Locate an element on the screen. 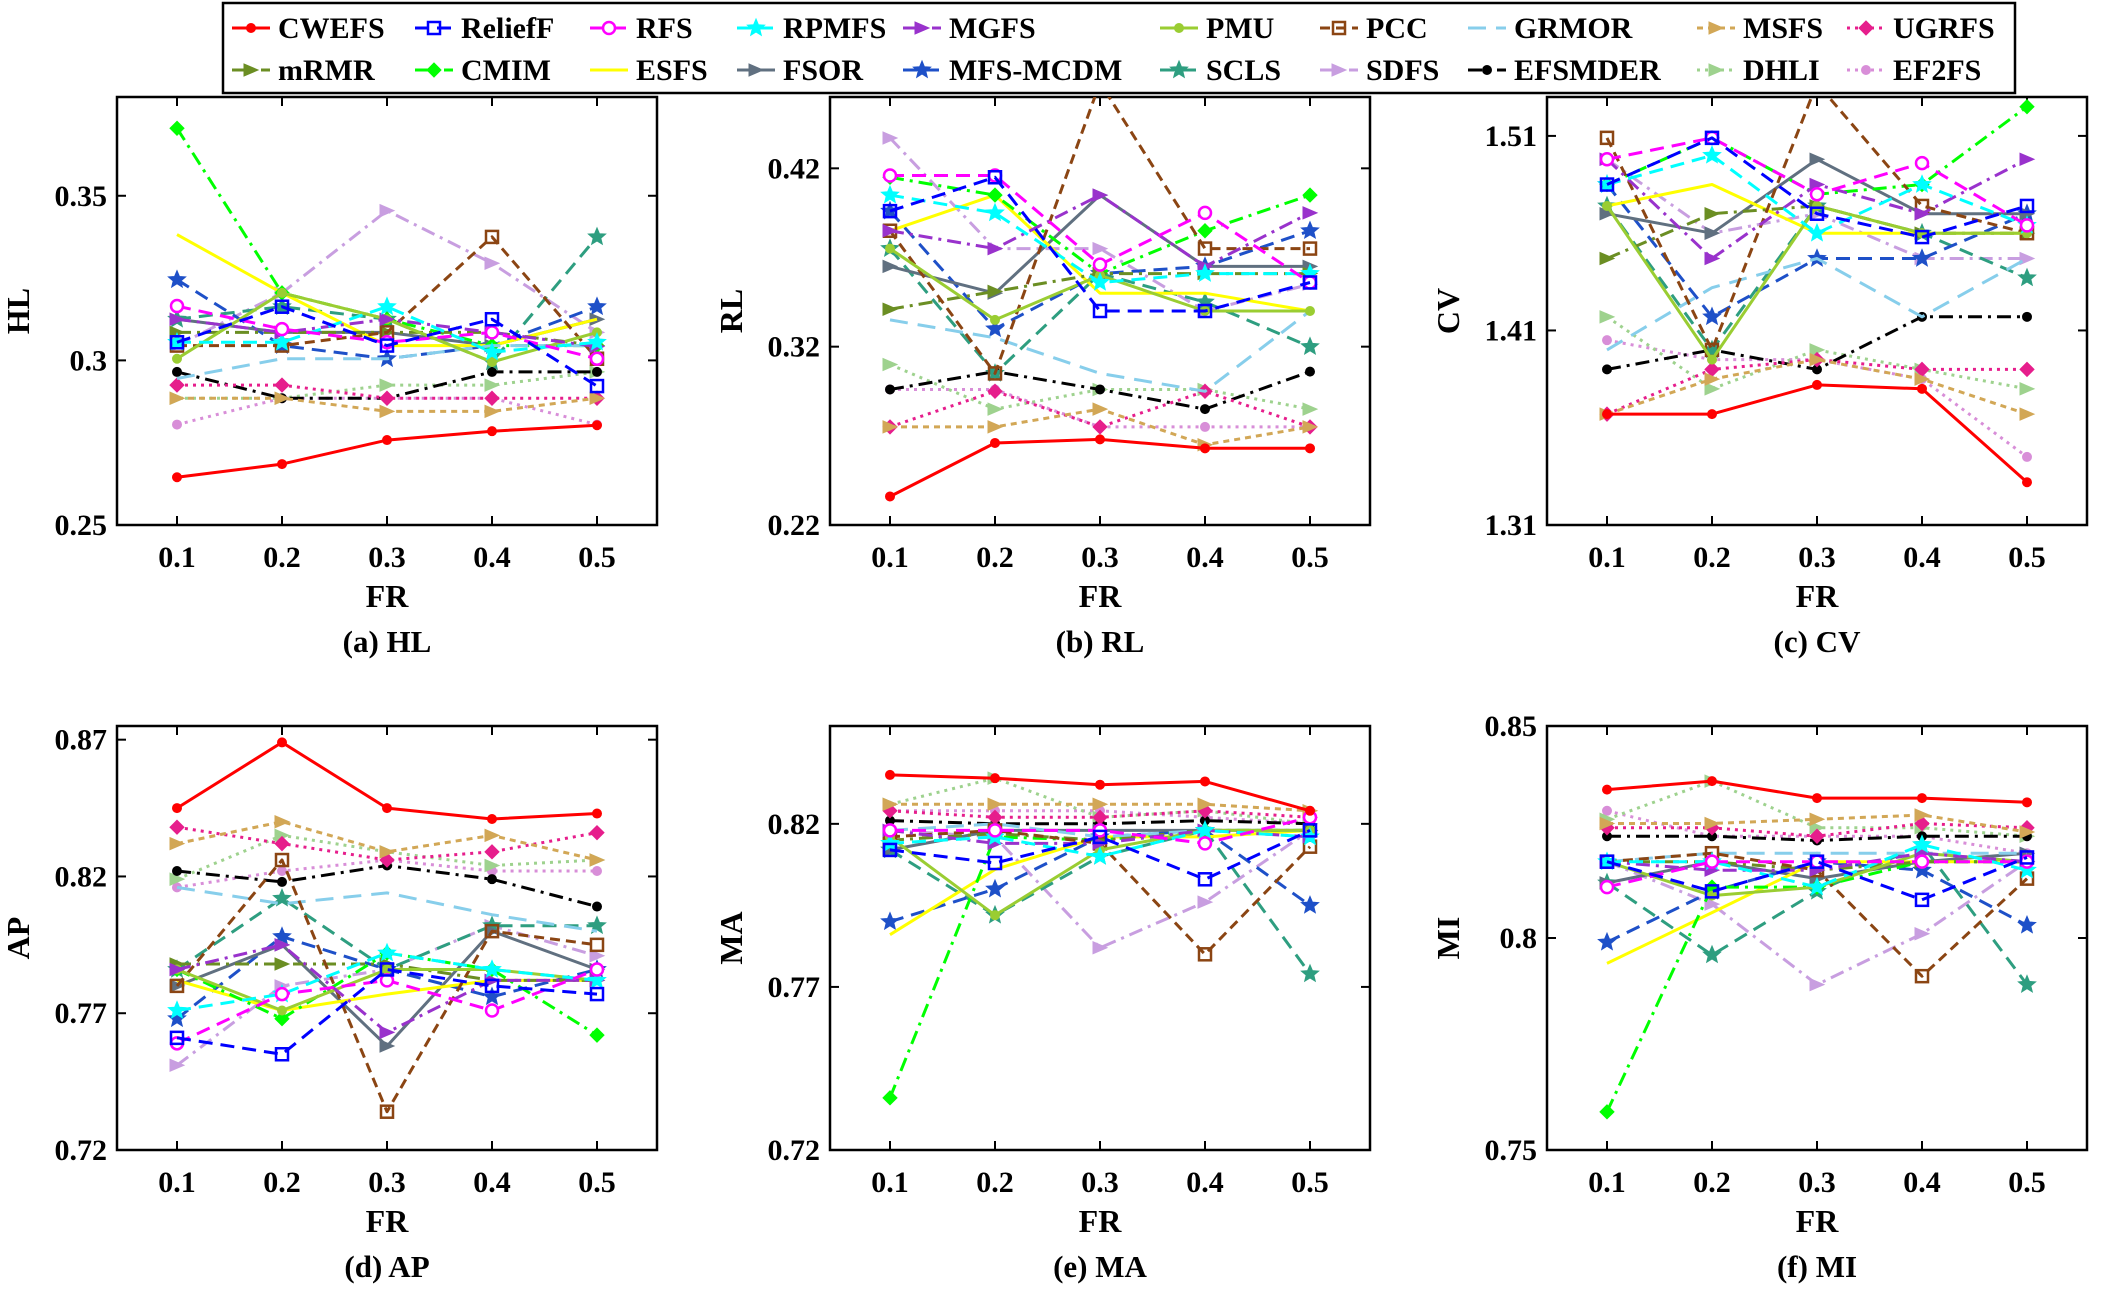  legend-marker-dhli is located at coordinates (1716, 70).